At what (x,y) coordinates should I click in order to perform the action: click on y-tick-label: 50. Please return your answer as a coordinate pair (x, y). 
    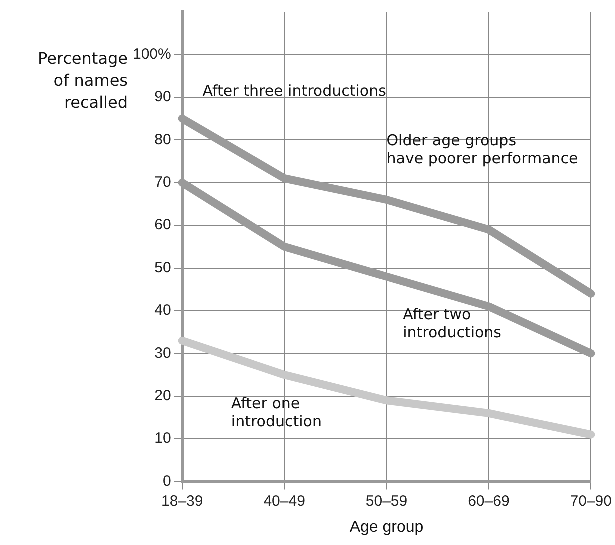
    Looking at the image, I should click on (163, 267).